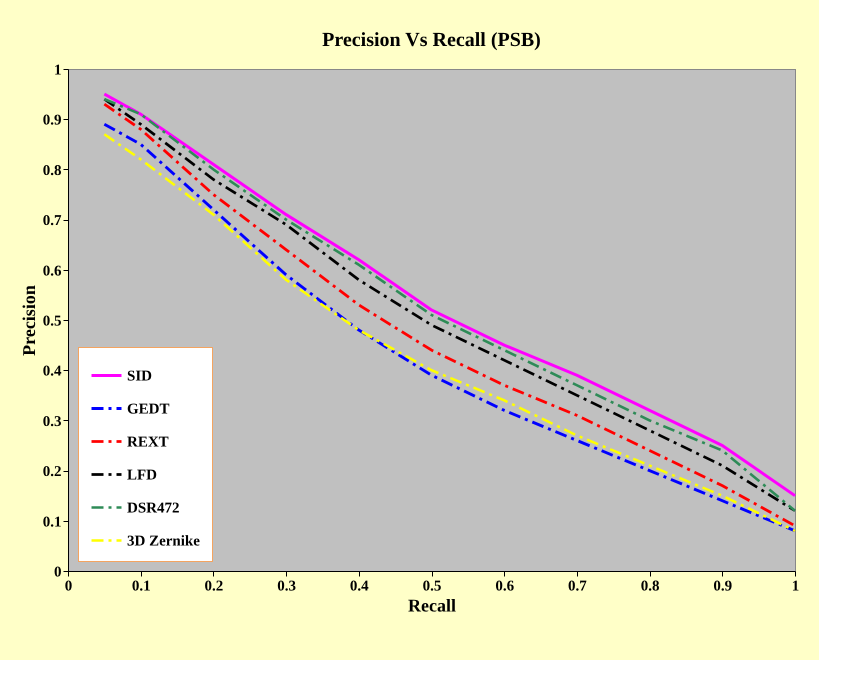 This screenshot has width=854, height=675. What do you see at coordinates (722, 586) in the screenshot?
I see `x-tick-label: 0.9` at bounding box center [722, 586].